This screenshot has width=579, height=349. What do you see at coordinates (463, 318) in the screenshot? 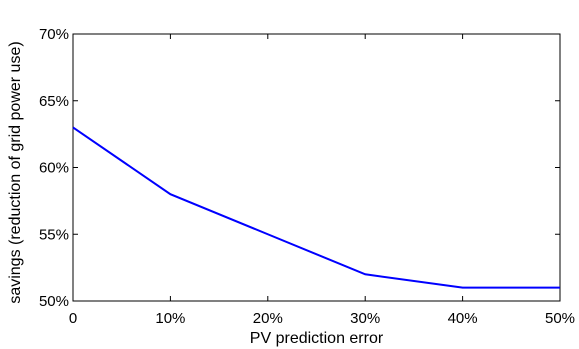
I see `x-tick-label: 40%` at bounding box center [463, 318].